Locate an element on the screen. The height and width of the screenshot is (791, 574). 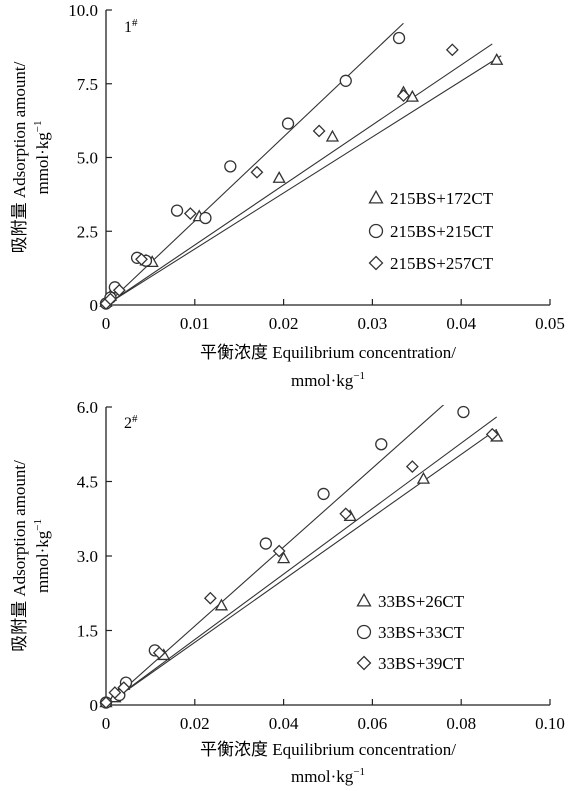
panel-label: 2# is located at coordinates (131, 422).